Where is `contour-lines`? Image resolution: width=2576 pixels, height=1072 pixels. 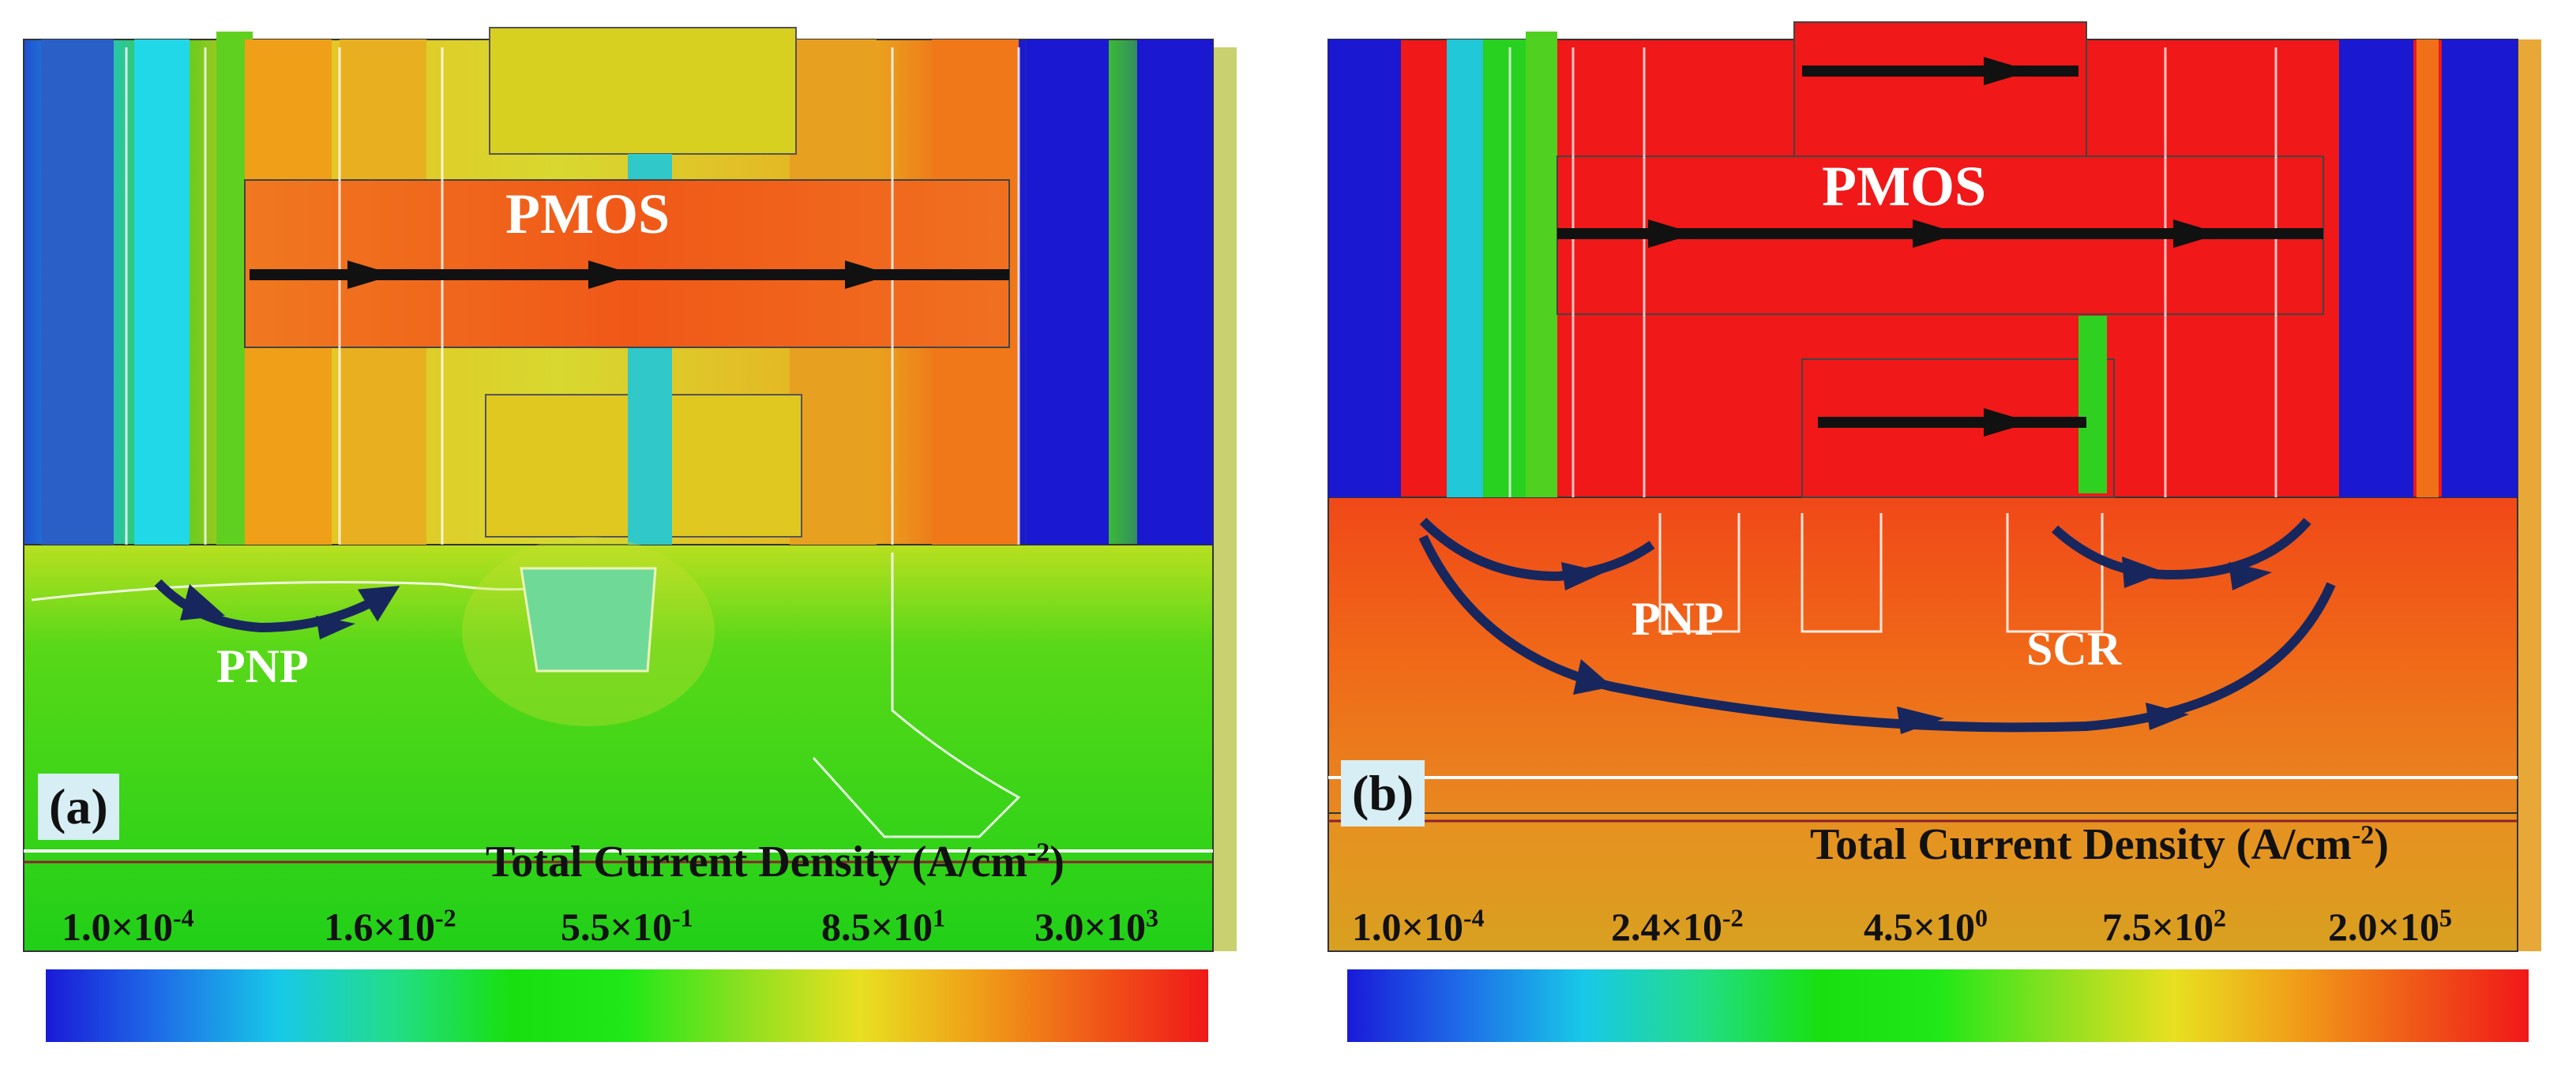
contour-lines is located at coordinates (1892, 272).